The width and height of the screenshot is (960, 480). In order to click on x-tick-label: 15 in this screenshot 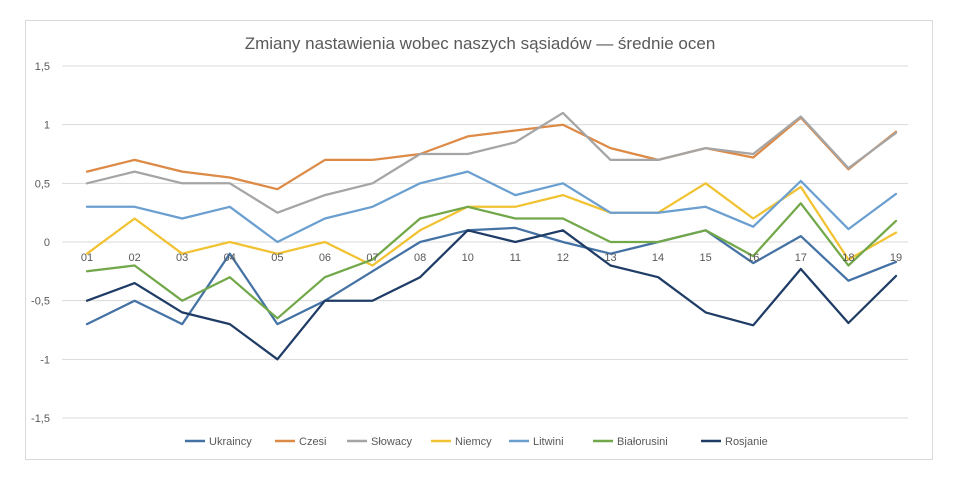, I will do `click(706, 258)`.